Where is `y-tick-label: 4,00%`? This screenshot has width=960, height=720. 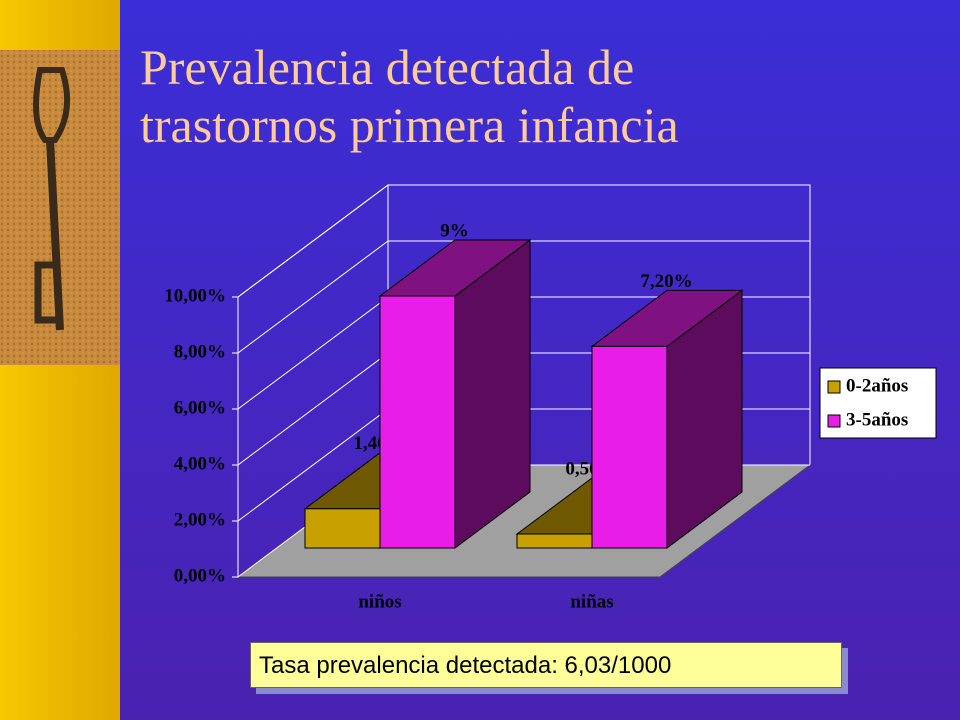
y-tick-label: 4,00% is located at coordinates (200, 463).